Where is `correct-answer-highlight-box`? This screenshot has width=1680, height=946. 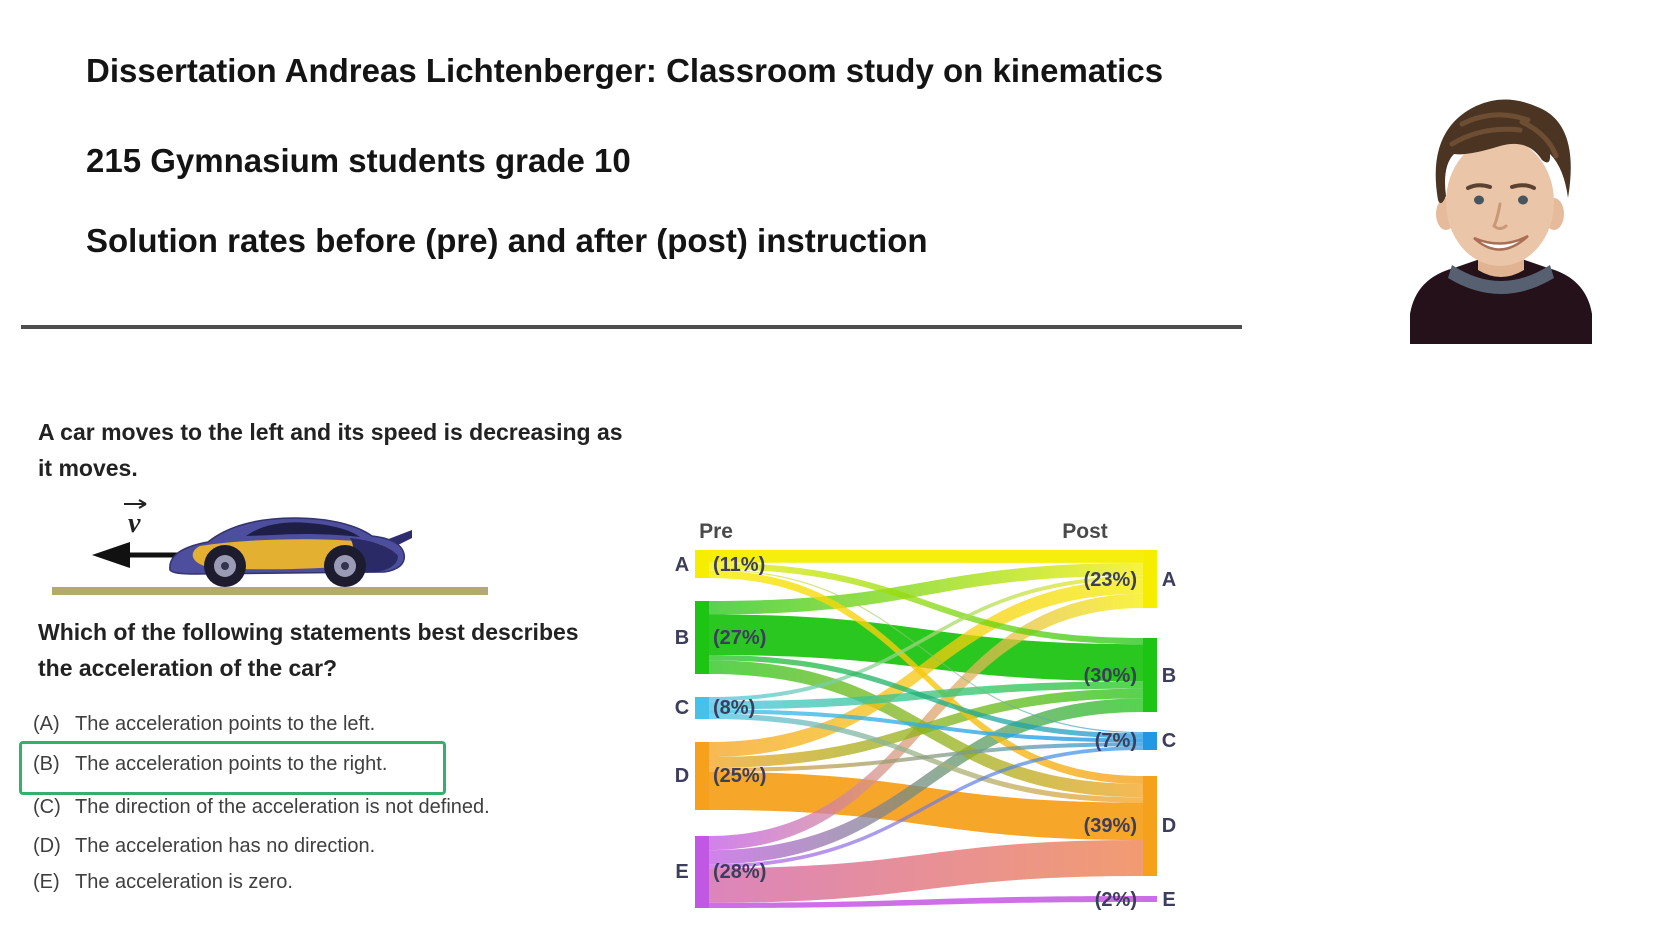
correct-answer-highlight-box is located at coordinates (232, 768).